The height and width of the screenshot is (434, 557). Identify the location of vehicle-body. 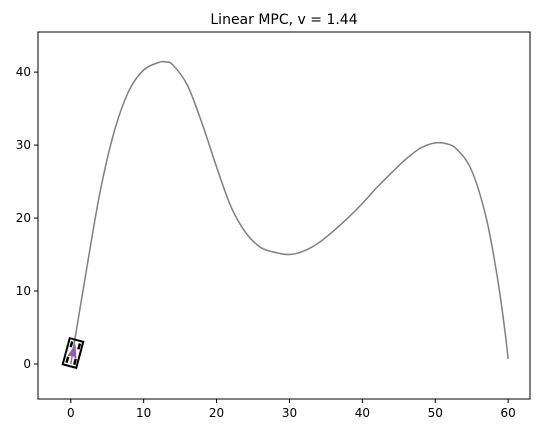
(73, 353).